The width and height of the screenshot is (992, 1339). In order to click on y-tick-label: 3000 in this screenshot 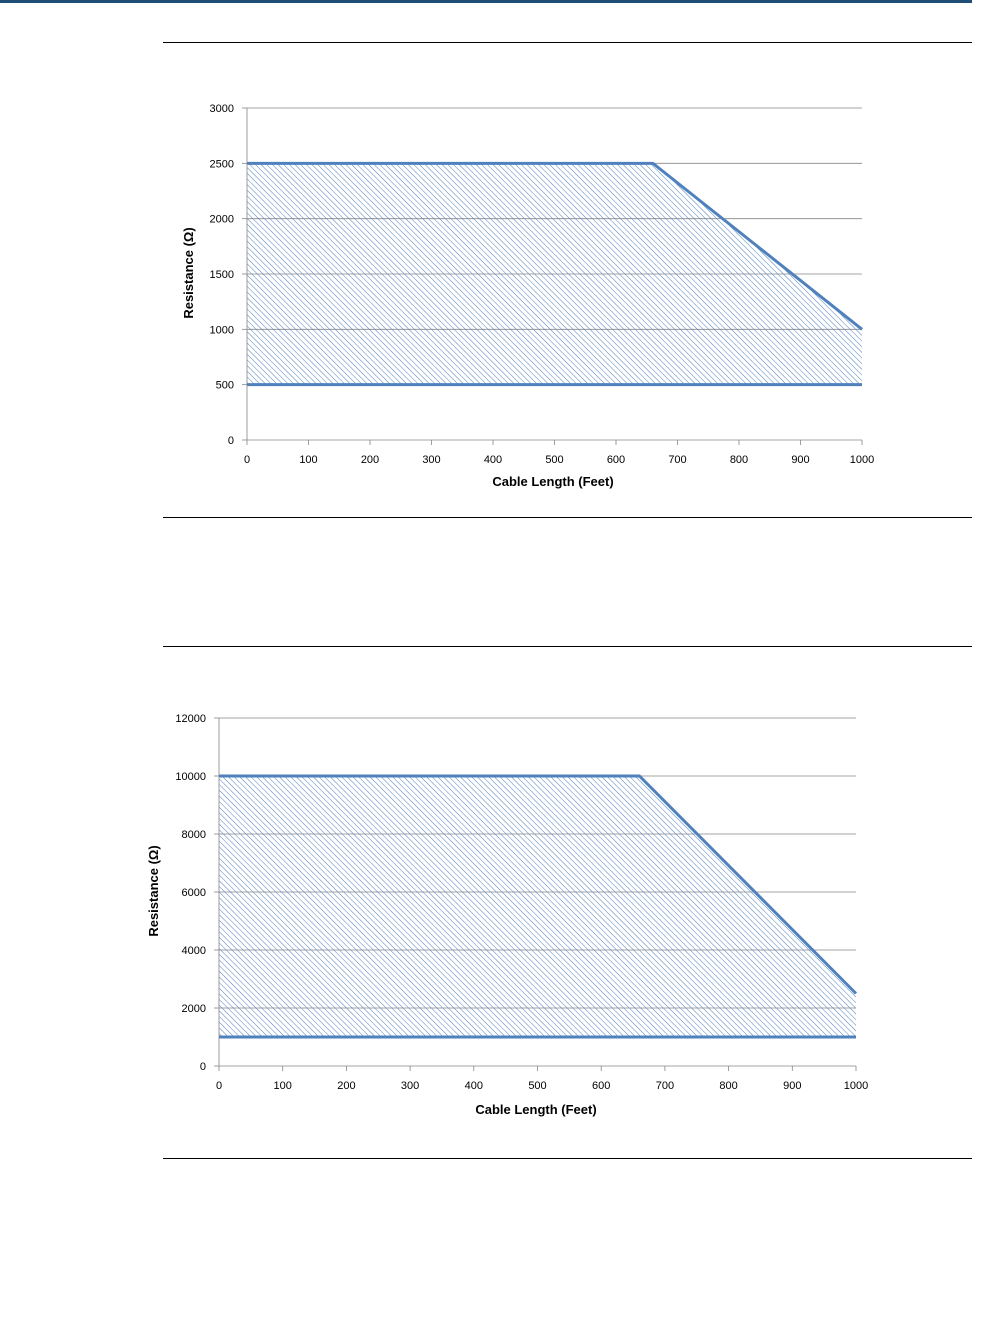, I will do `click(222, 109)`.